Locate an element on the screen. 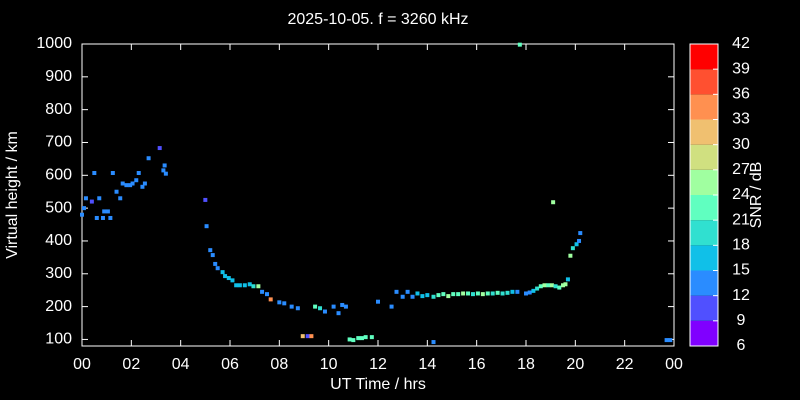 This screenshot has width=800, height=400. x-tick-label: 20 is located at coordinates (575, 364).